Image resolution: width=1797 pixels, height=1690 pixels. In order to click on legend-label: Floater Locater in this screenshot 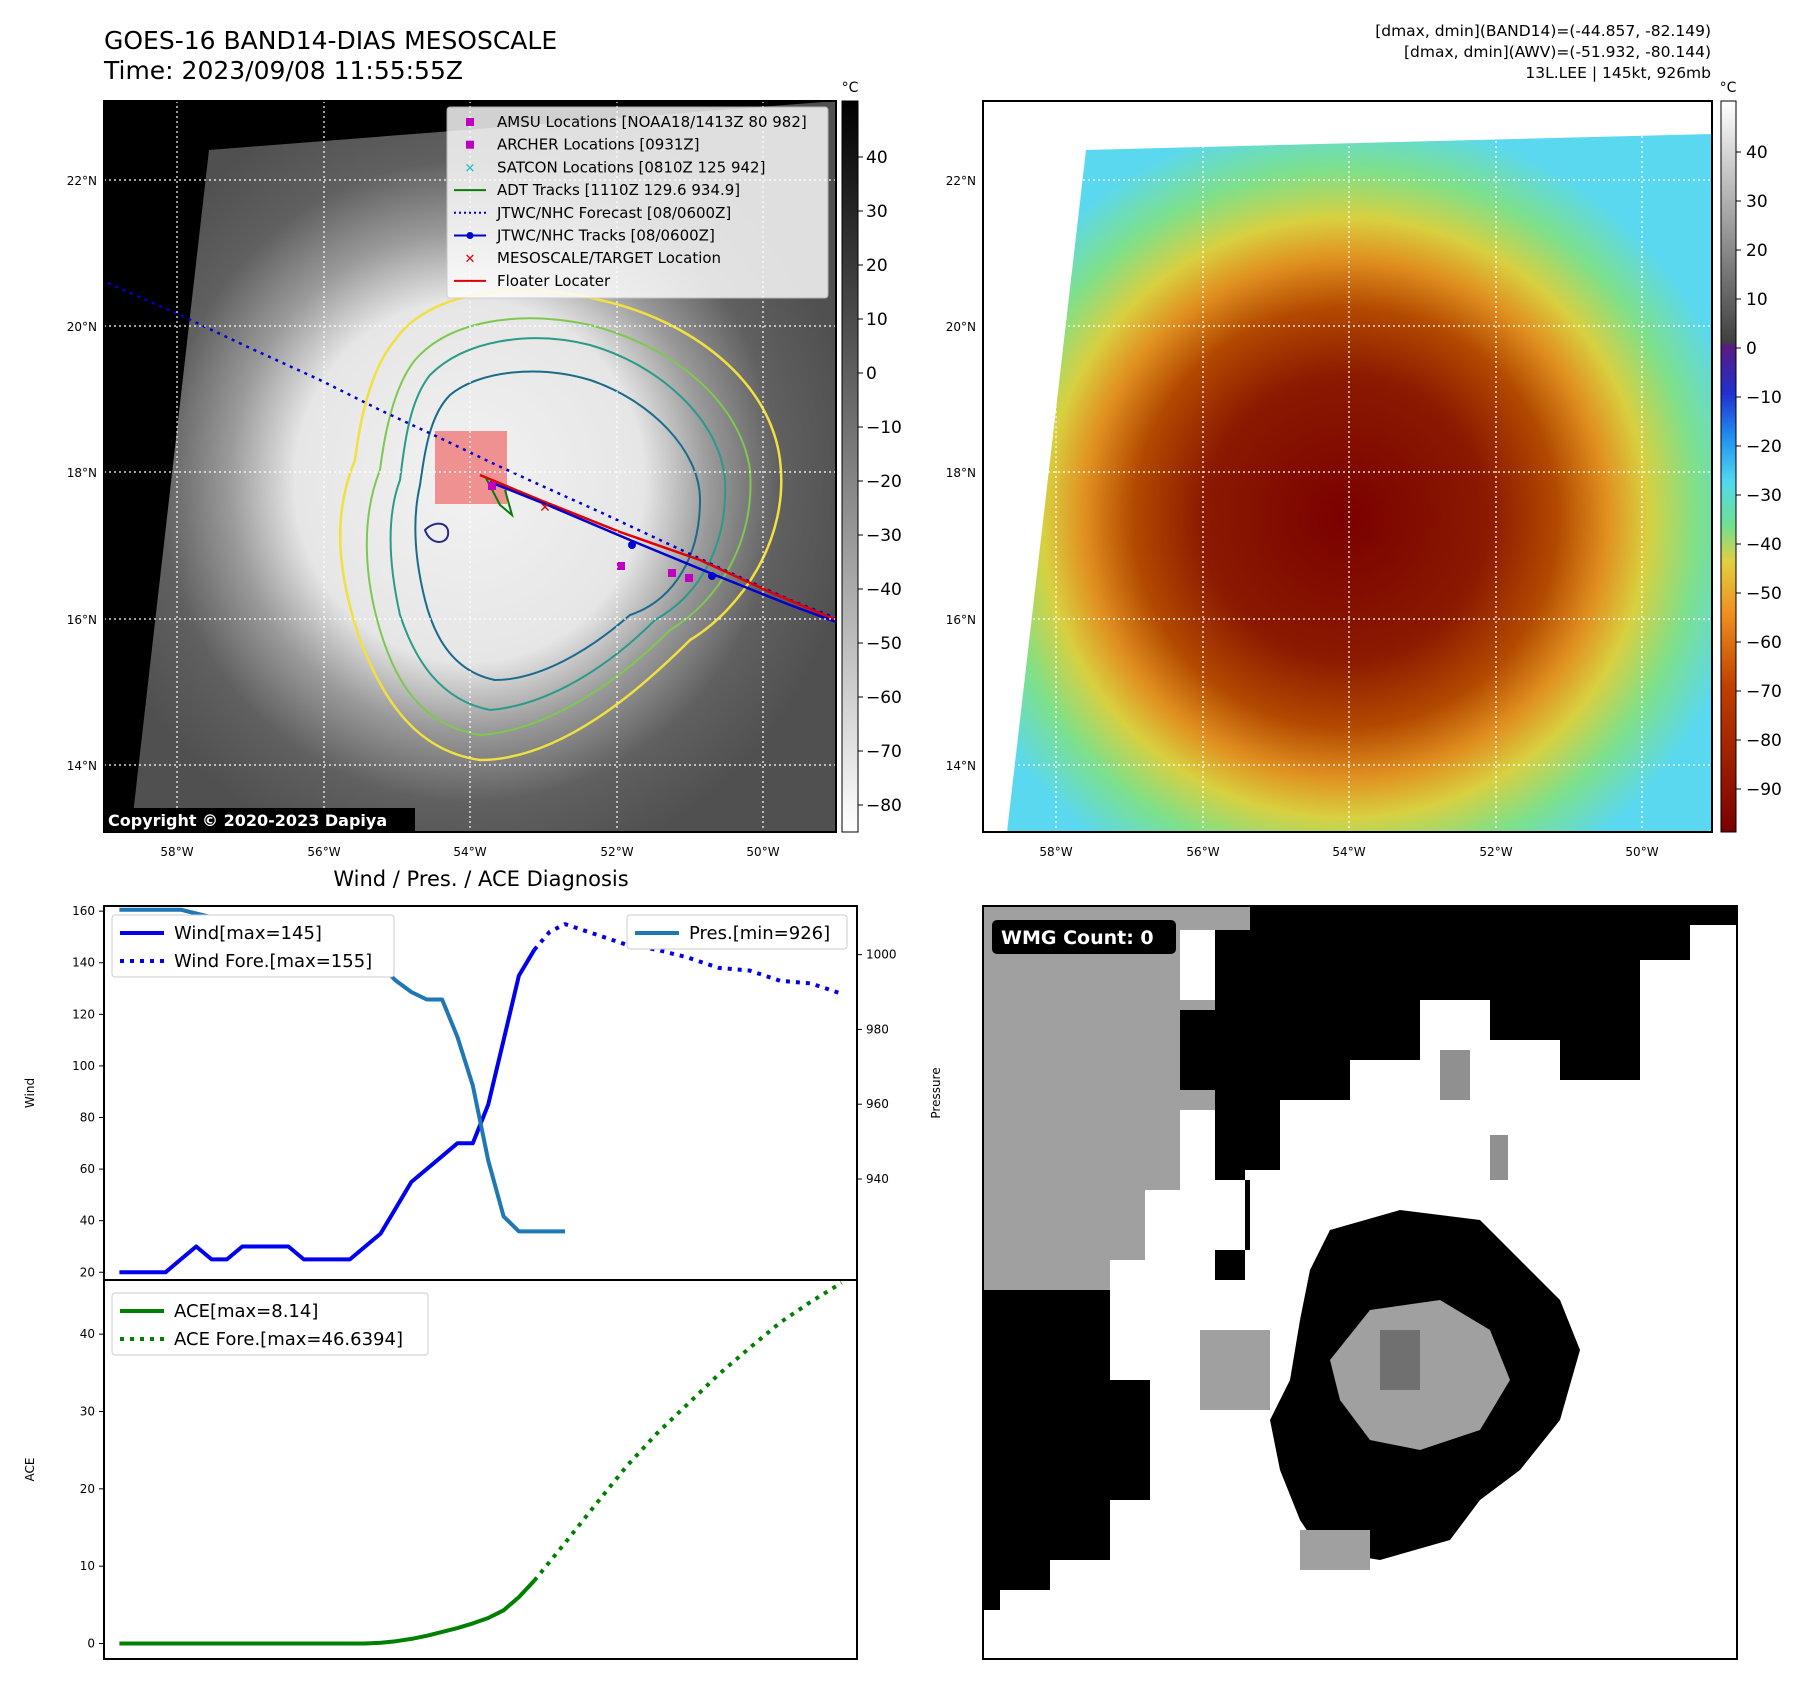, I will do `click(554, 281)`.